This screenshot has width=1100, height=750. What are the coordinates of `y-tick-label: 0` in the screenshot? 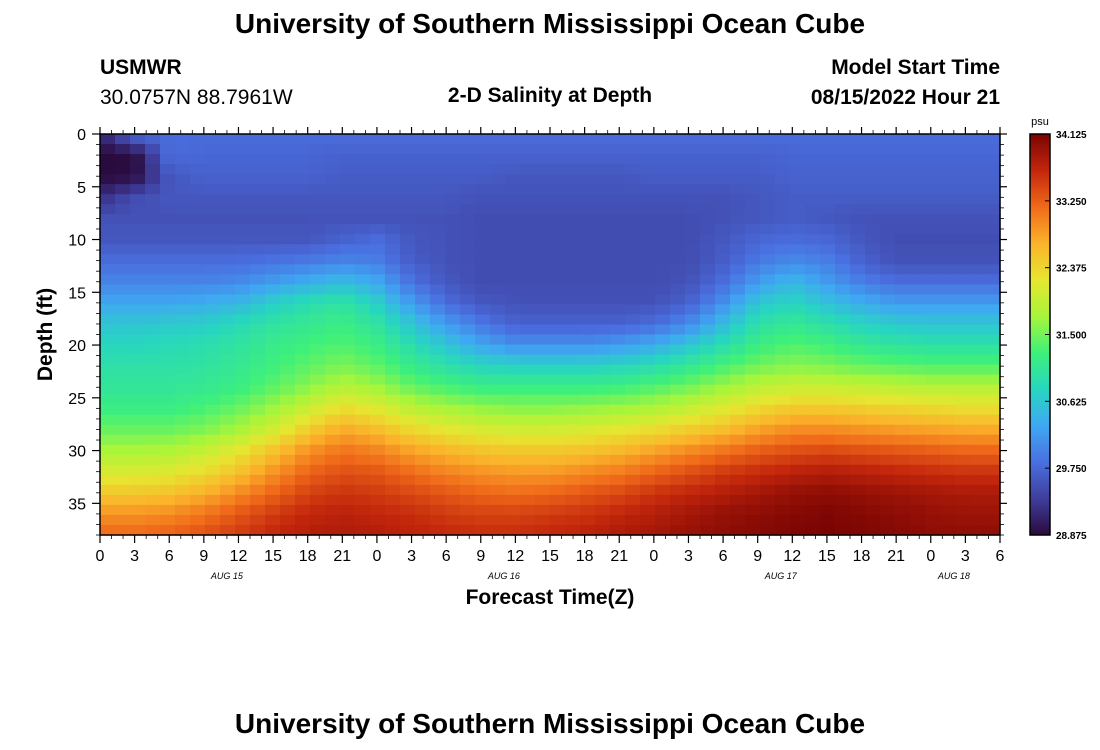 It's located at (81, 135).